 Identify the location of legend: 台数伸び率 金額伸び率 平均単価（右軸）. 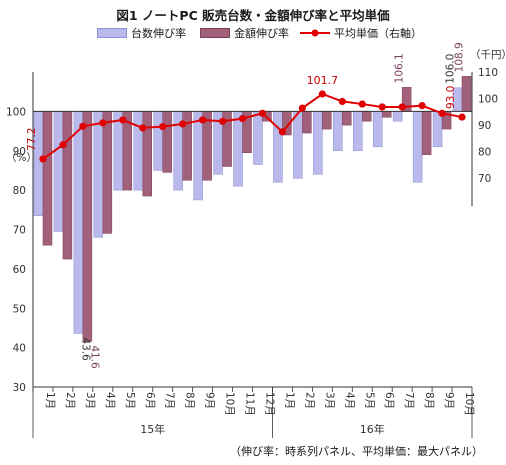
(253, 33).